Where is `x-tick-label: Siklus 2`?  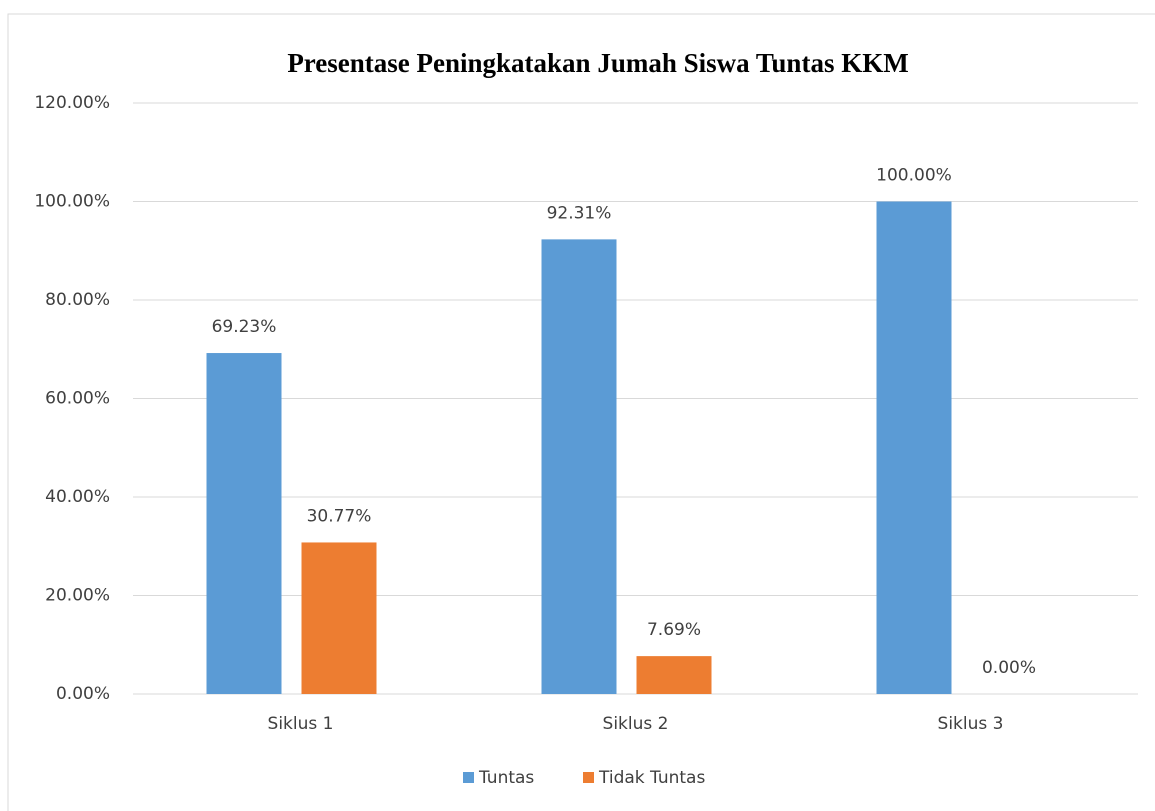
x-tick-label: Siklus 2 is located at coordinates (636, 724).